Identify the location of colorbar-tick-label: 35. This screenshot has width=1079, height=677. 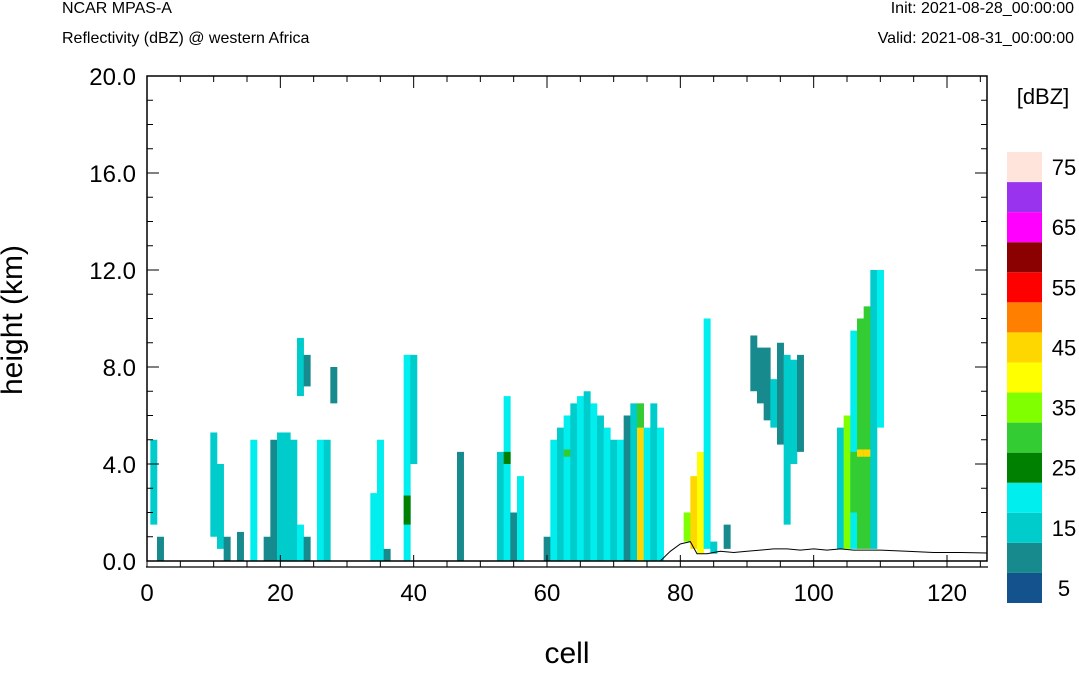
(1064, 408).